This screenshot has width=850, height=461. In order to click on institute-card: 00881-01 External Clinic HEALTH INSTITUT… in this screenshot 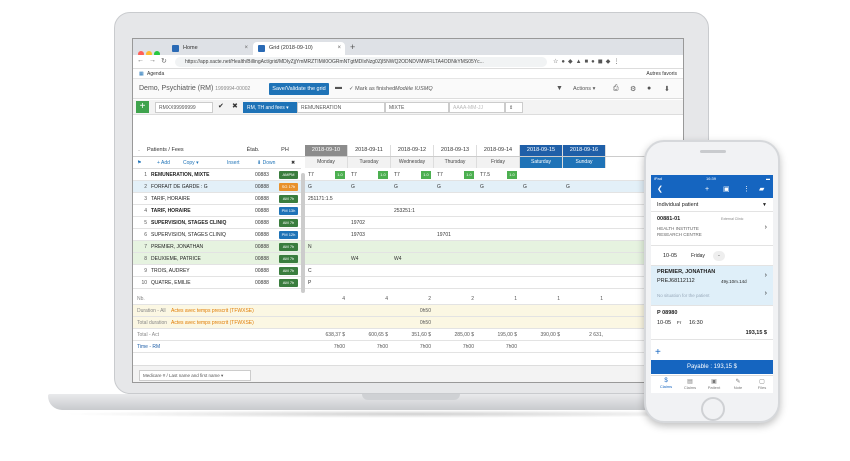, I will do `click(712, 229)`.